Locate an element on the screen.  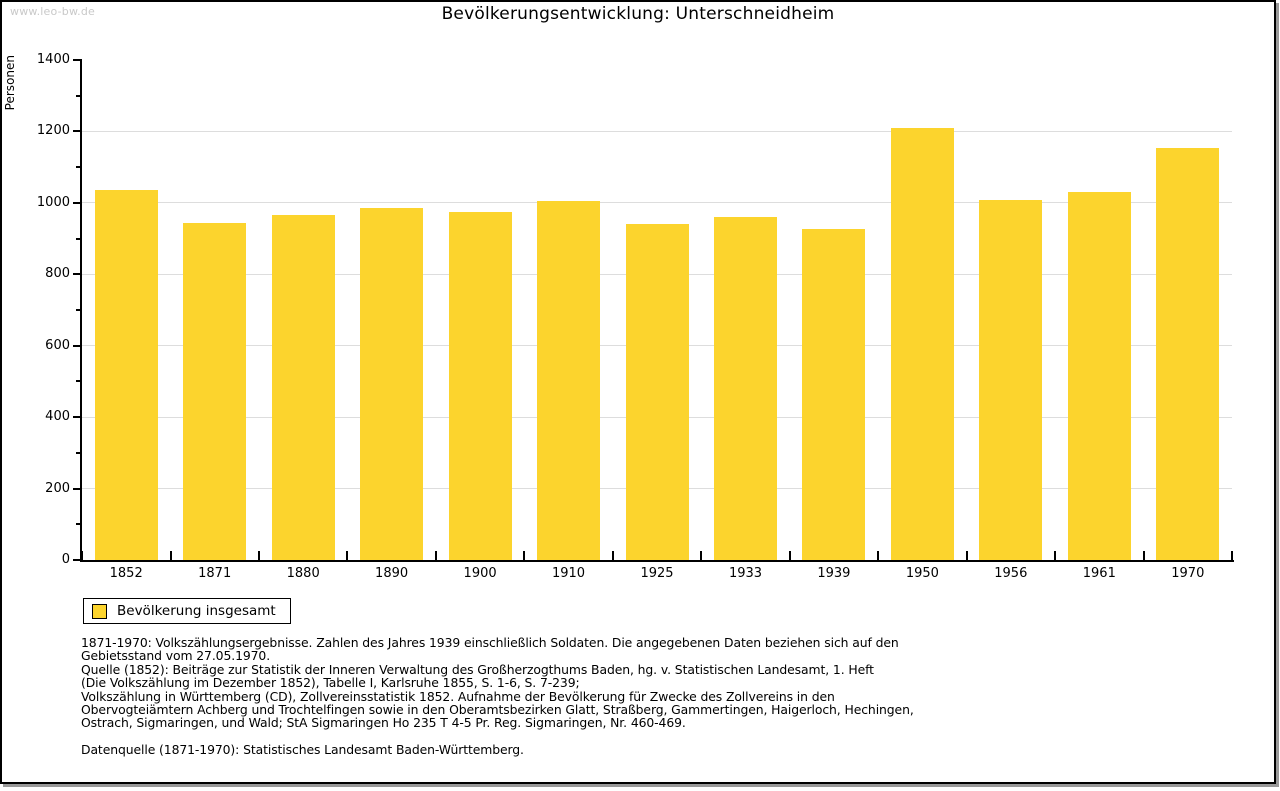
bar-1900 is located at coordinates (480, 385).